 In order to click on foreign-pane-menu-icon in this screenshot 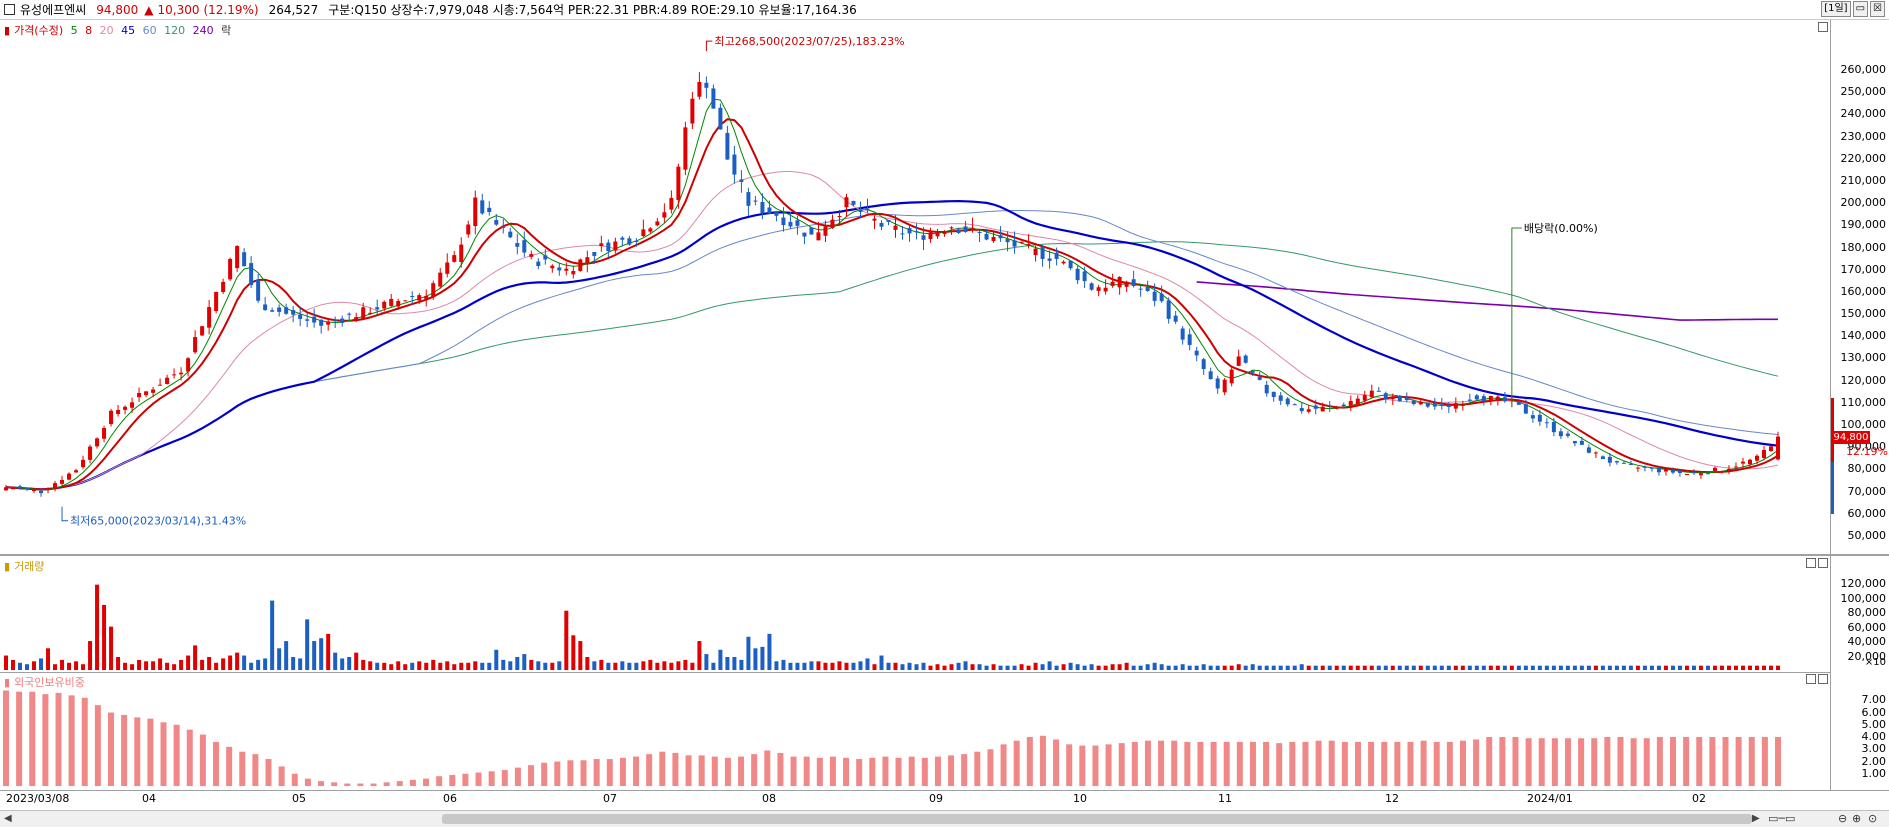, I will do `click(1811, 679)`.